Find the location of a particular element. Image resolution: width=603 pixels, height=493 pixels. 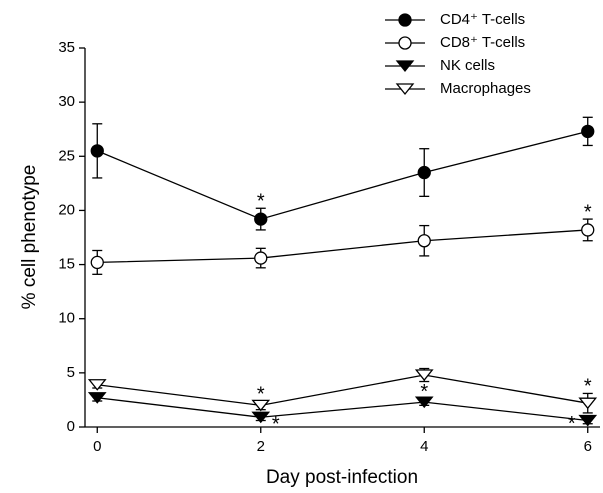

y-tick-label: 35 is located at coordinates (66, 47).